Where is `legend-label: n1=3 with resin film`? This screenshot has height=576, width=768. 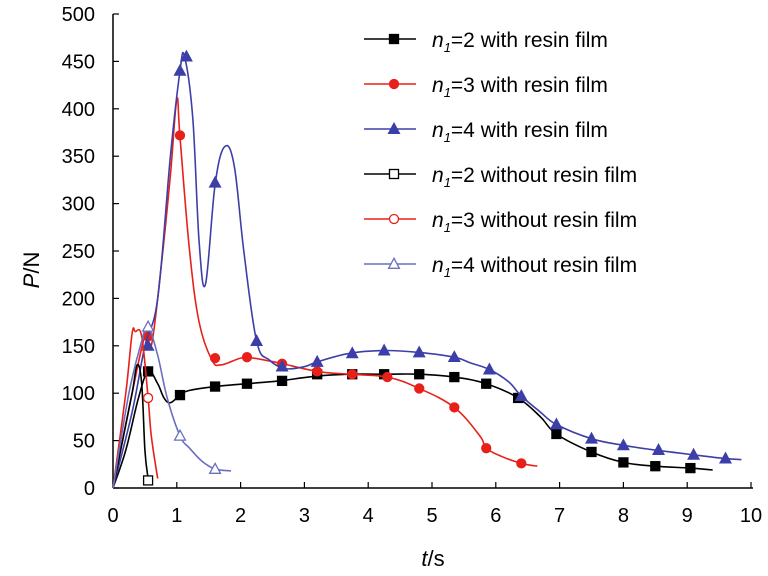
legend-label: n1=3 with resin film is located at coordinates (520, 87).